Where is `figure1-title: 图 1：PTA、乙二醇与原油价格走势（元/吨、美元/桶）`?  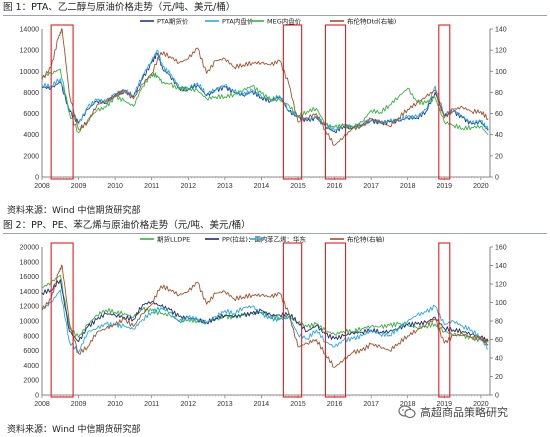 figure1-title: 图 1：PTA、乙二醇与原油价格走势（元/吨、美元/桶） is located at coordinates (119, 7).